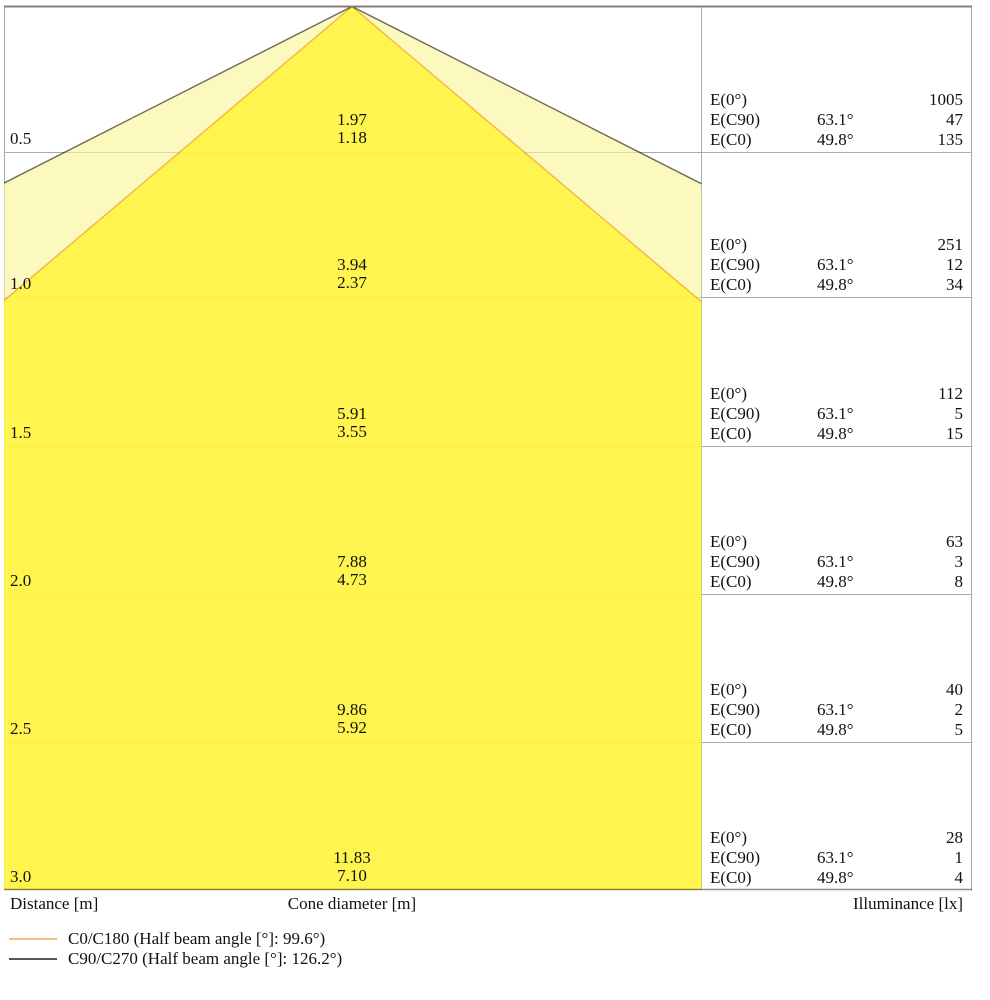 Image resolution: width=990 pixels, height=1000 pixels. What do you see at coordinates (33, 939) in the screenshot?
I see `legend-swatch-c0-c180` at bounding box center [33, 939].